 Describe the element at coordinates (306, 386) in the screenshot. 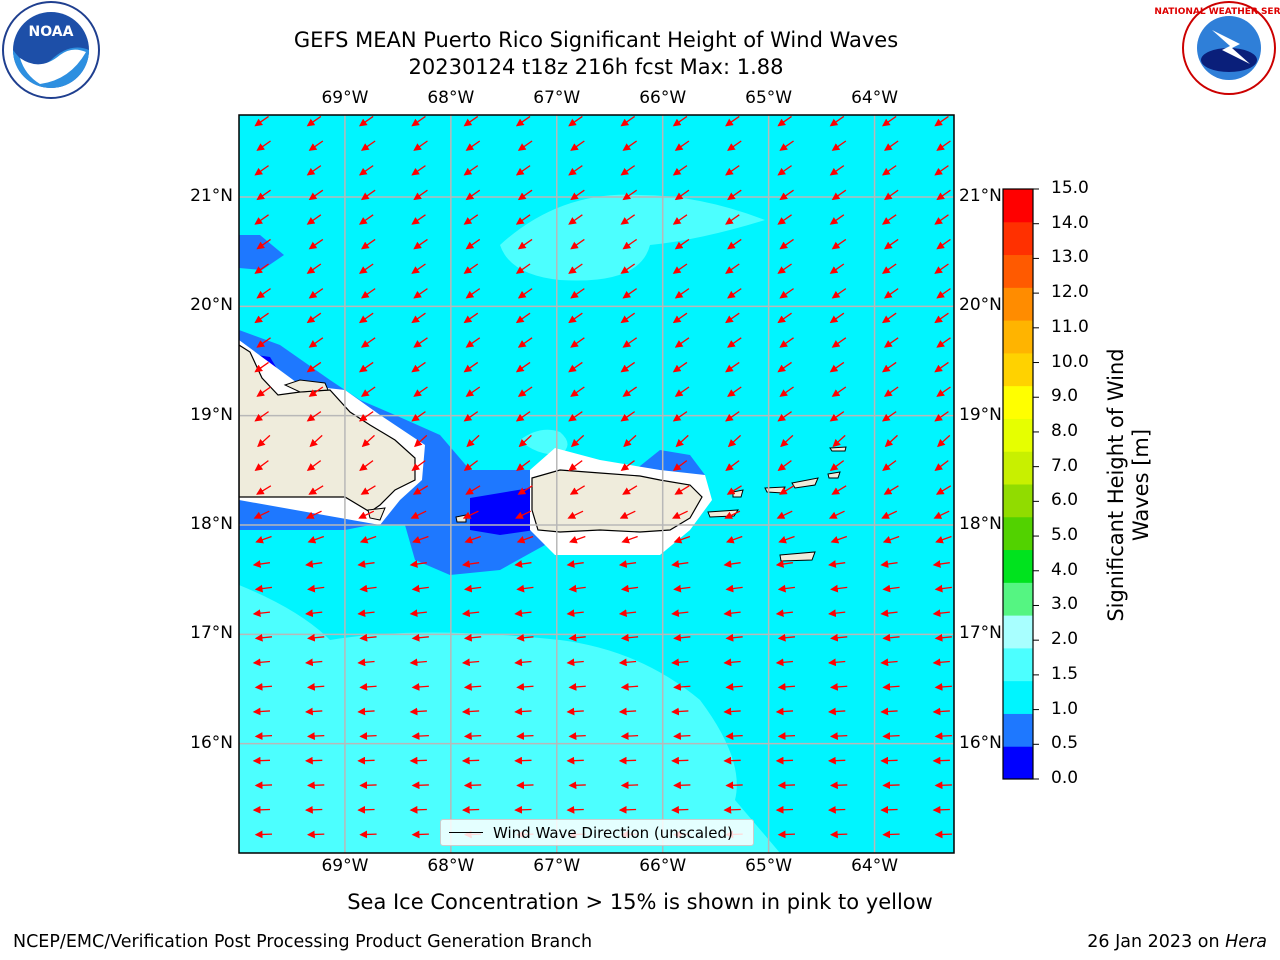

I see `land-tortuga` at that location.